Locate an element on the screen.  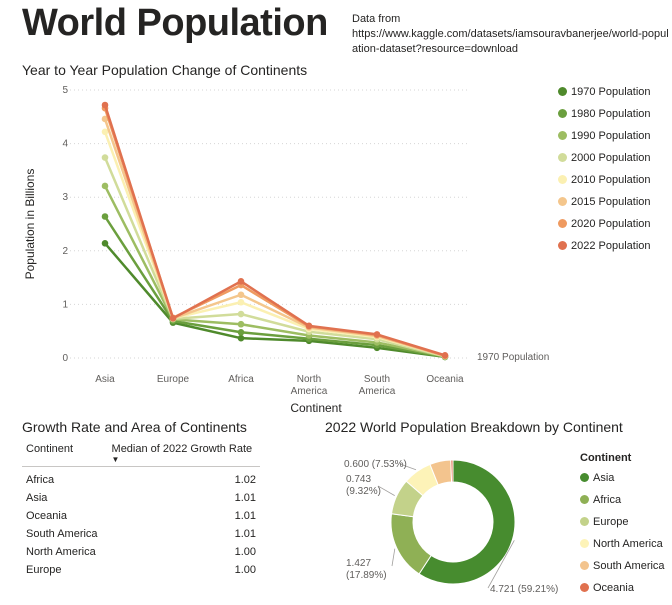
growth-rate-cell: 1.02 is located at coordinates (245, 479).